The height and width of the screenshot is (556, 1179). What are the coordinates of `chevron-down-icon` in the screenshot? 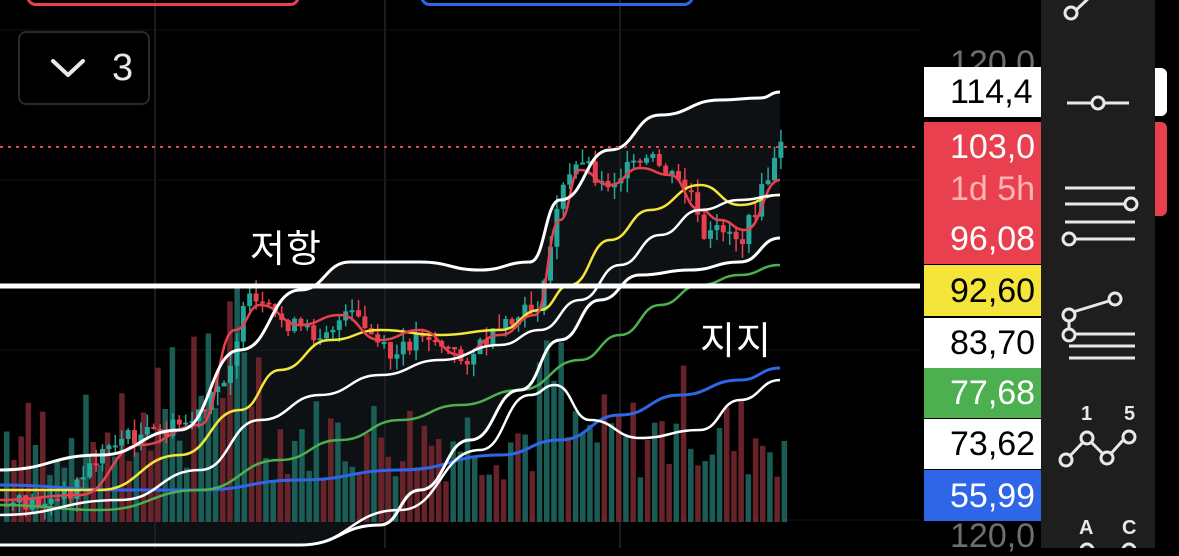 It's located at (68, 68).